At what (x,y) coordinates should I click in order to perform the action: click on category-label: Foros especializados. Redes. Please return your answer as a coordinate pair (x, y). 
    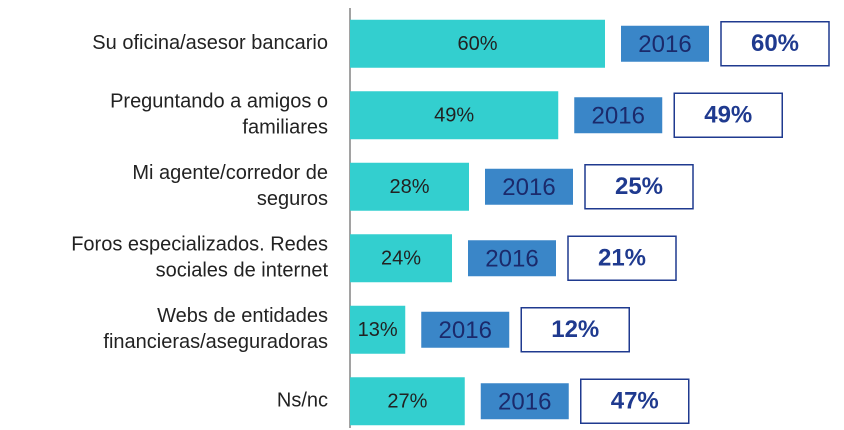
    Looking at the image, I should click on (199, 245).